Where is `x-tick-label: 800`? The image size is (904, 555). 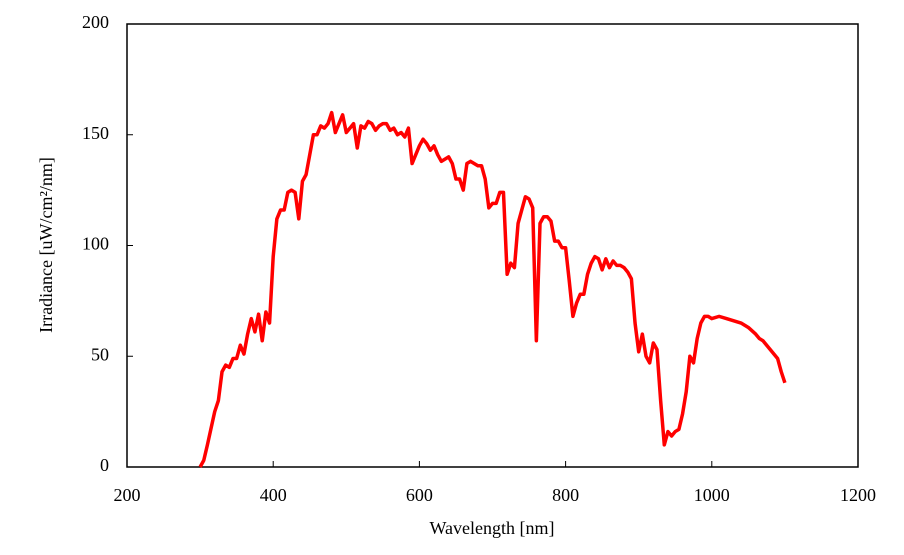 x-tick-label: 800 is located at coordinates (565, 495).